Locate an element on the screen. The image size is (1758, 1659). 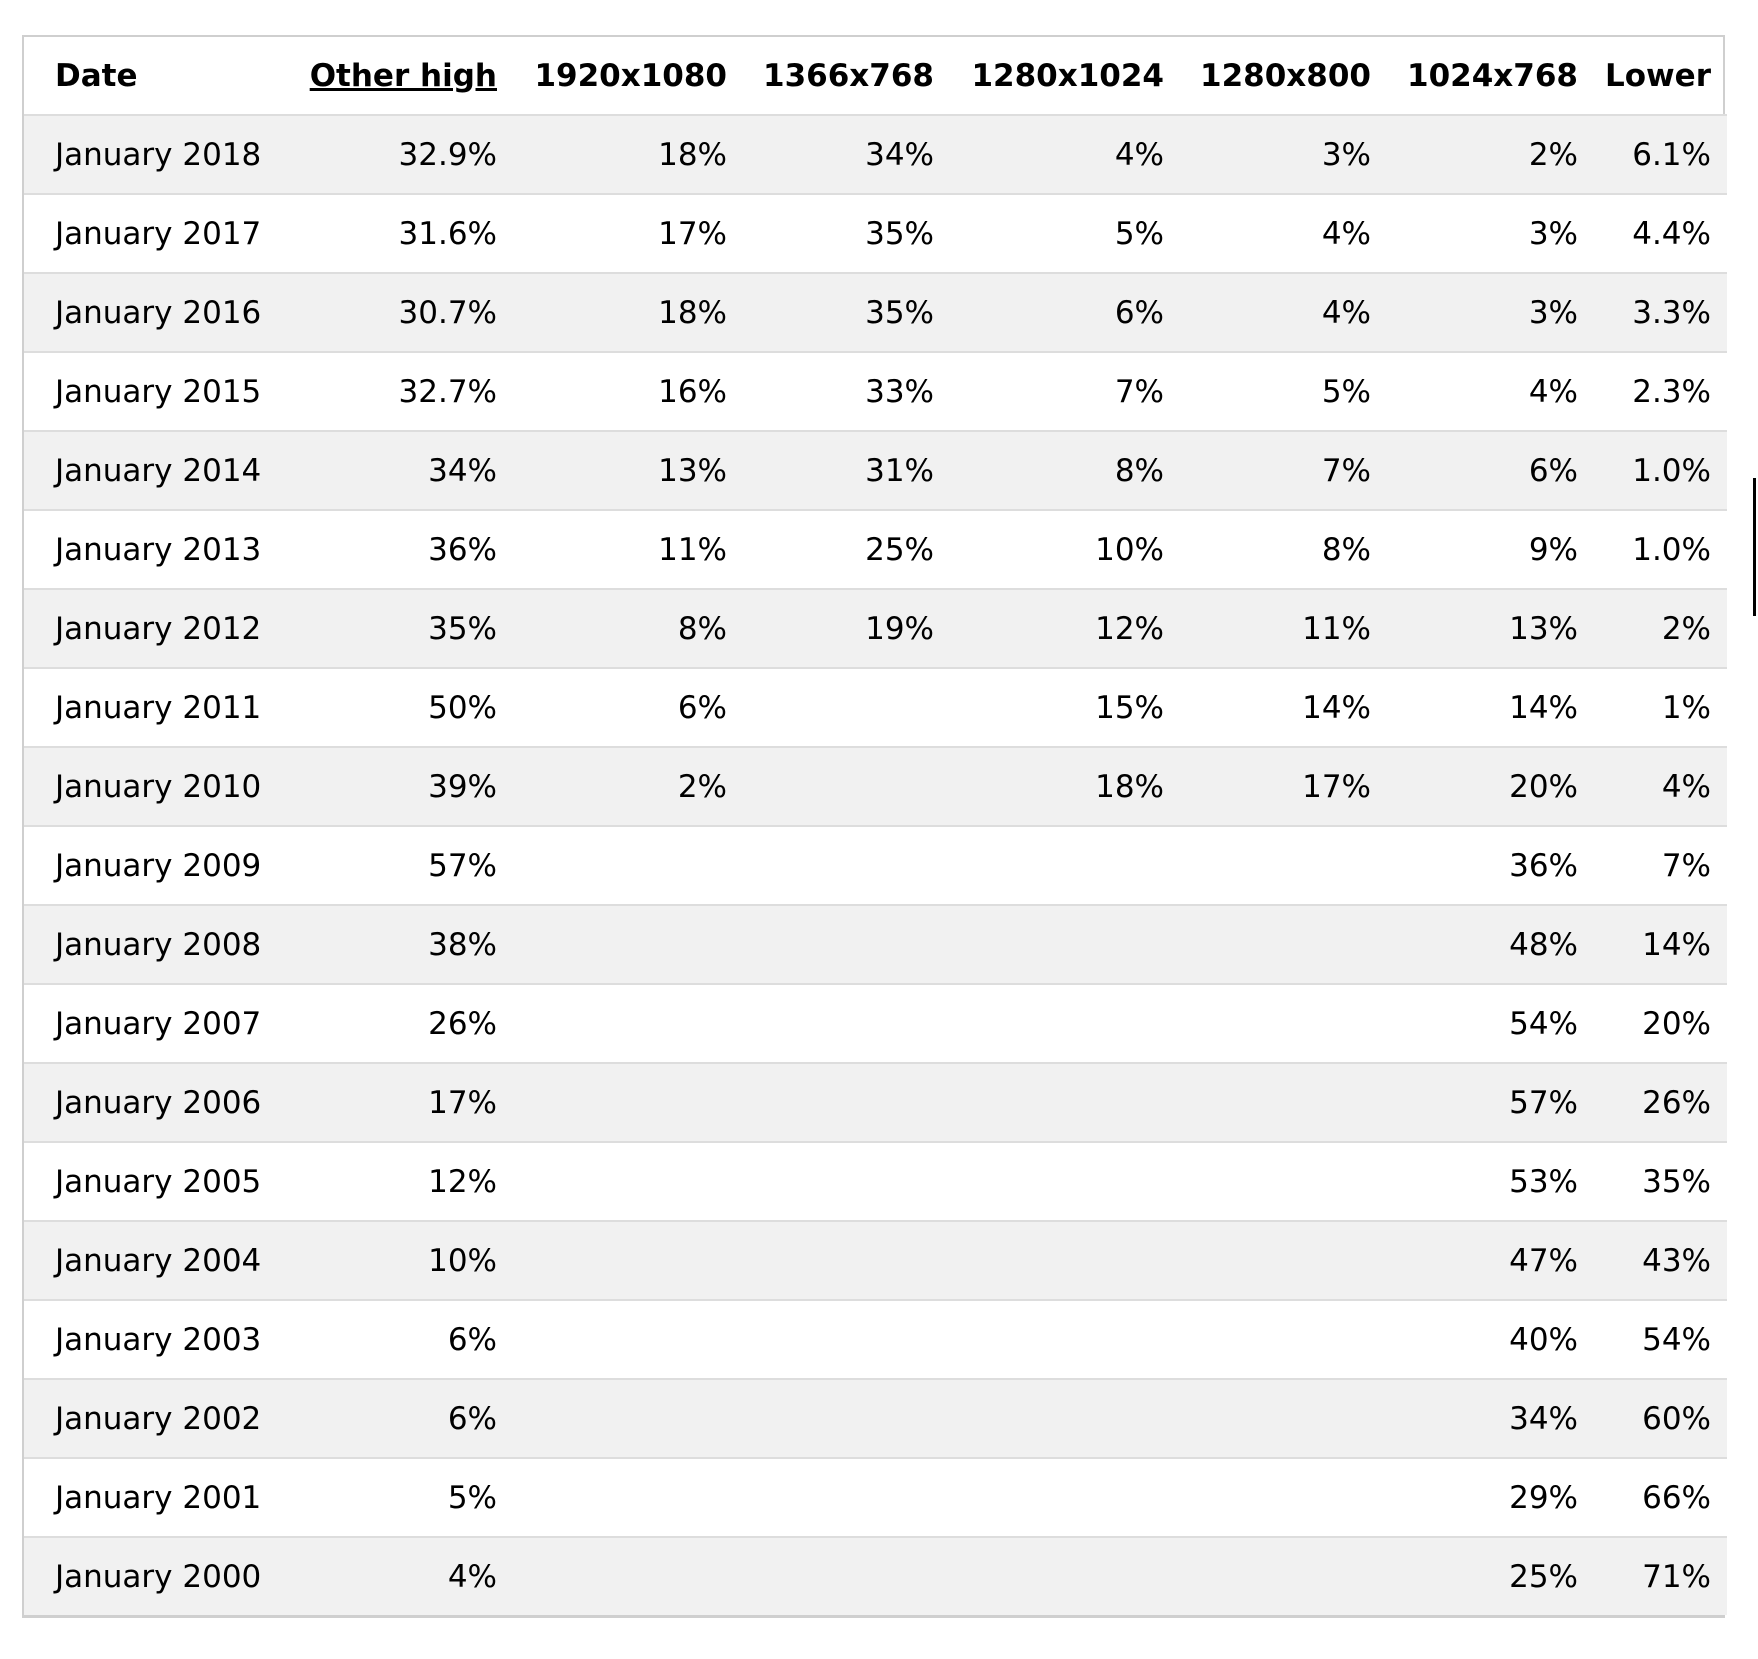
other-high-cell: 38% is located at coordinates (407, 944).